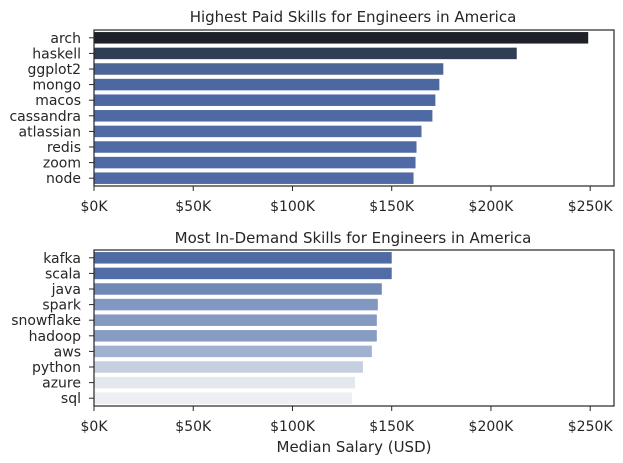 Image resolution: width=623 pixels, height=463 pixels. I want to click on category-label: cassandra, so click(45, 117).